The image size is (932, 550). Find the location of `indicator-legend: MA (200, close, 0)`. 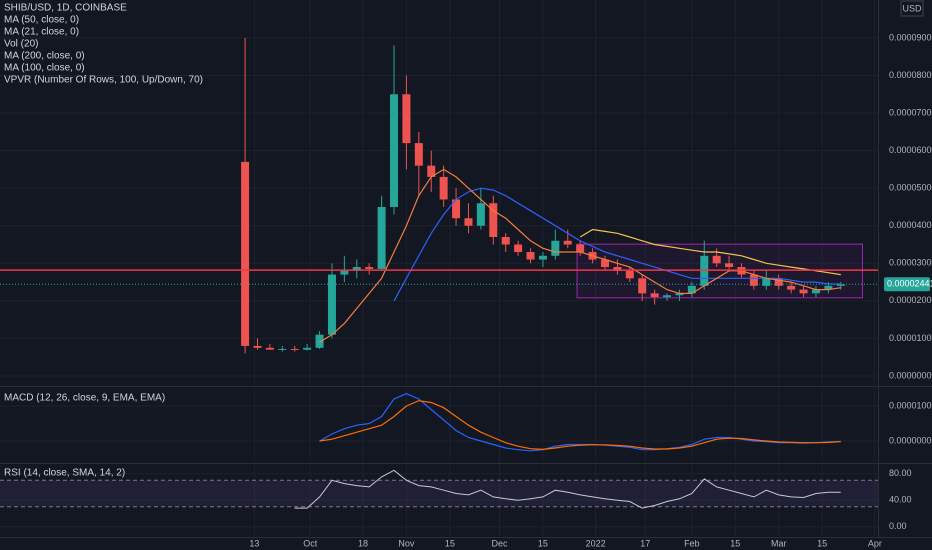

indicator-legend: MA (200, close, 0) is located at coordinates (44, 56).